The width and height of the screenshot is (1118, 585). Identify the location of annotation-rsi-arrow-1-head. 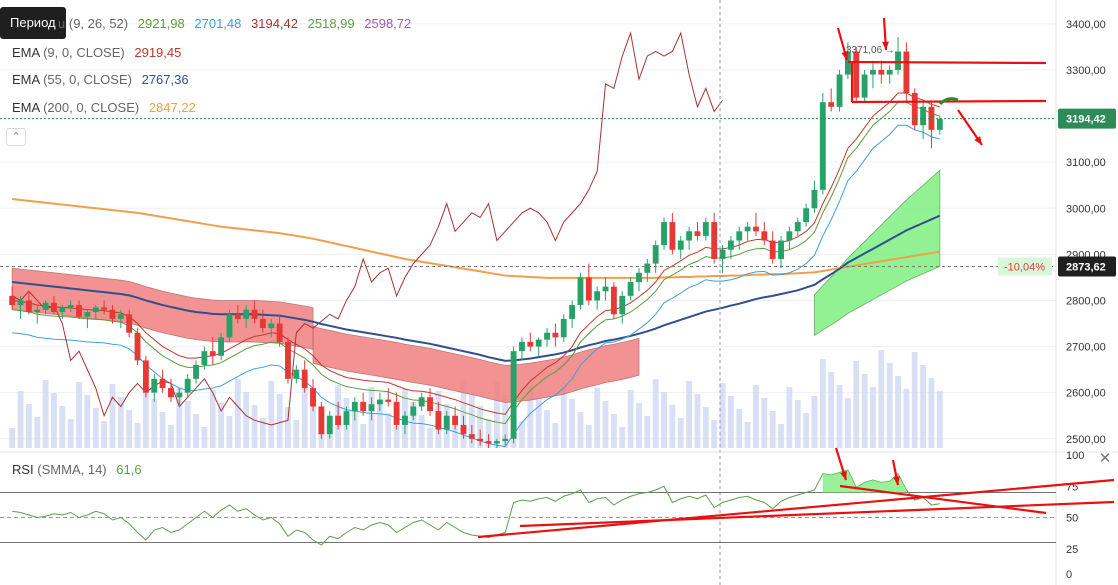
(843, 475).